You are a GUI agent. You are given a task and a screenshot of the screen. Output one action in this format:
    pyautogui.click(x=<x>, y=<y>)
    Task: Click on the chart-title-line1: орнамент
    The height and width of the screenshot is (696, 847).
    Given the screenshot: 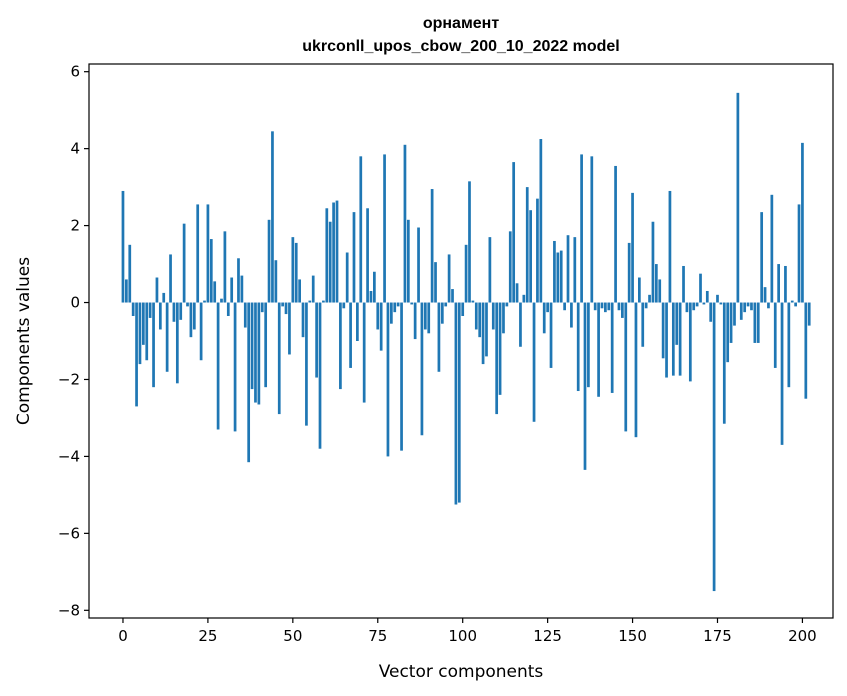 What is the action you would take?
    pyautogui.click(x=461, y=23)
    